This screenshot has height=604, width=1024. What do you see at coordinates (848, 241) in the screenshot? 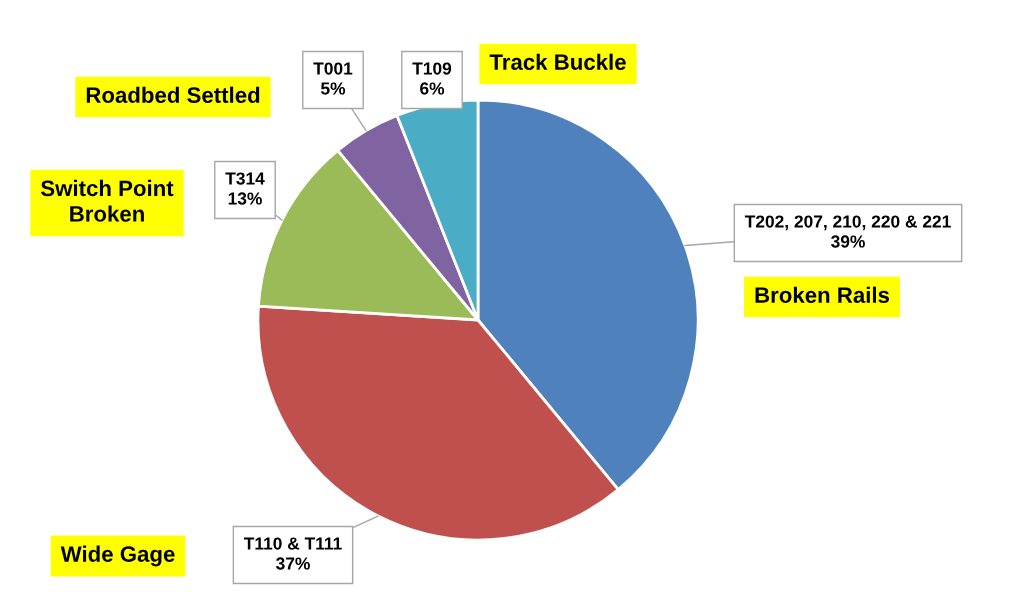
I see `data-label: 39%` at bounding box center [848, 241].